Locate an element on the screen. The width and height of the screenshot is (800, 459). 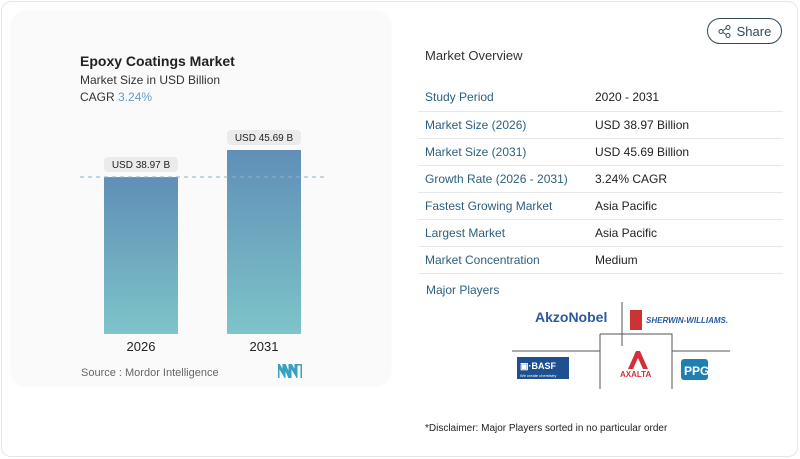
overview-row: Study Period 2020 - 2031 is located at coordinates (600, 98).